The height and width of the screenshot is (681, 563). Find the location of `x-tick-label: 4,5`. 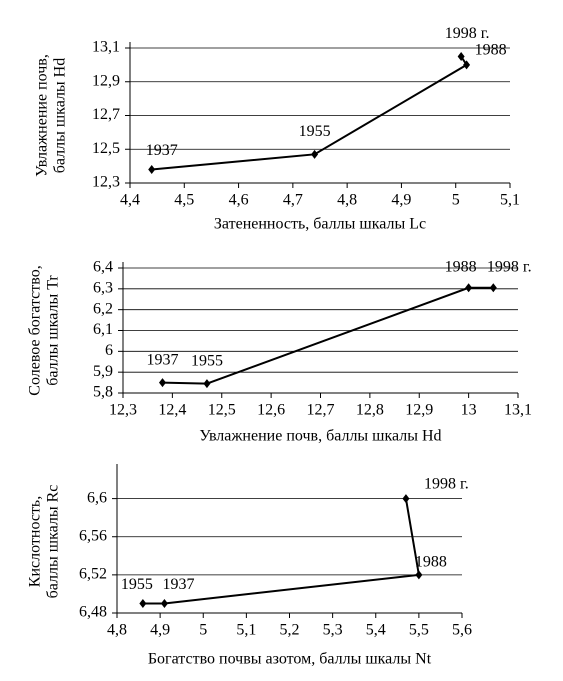

x-tick-label: 4,5 is located at coordinates (184, 200).